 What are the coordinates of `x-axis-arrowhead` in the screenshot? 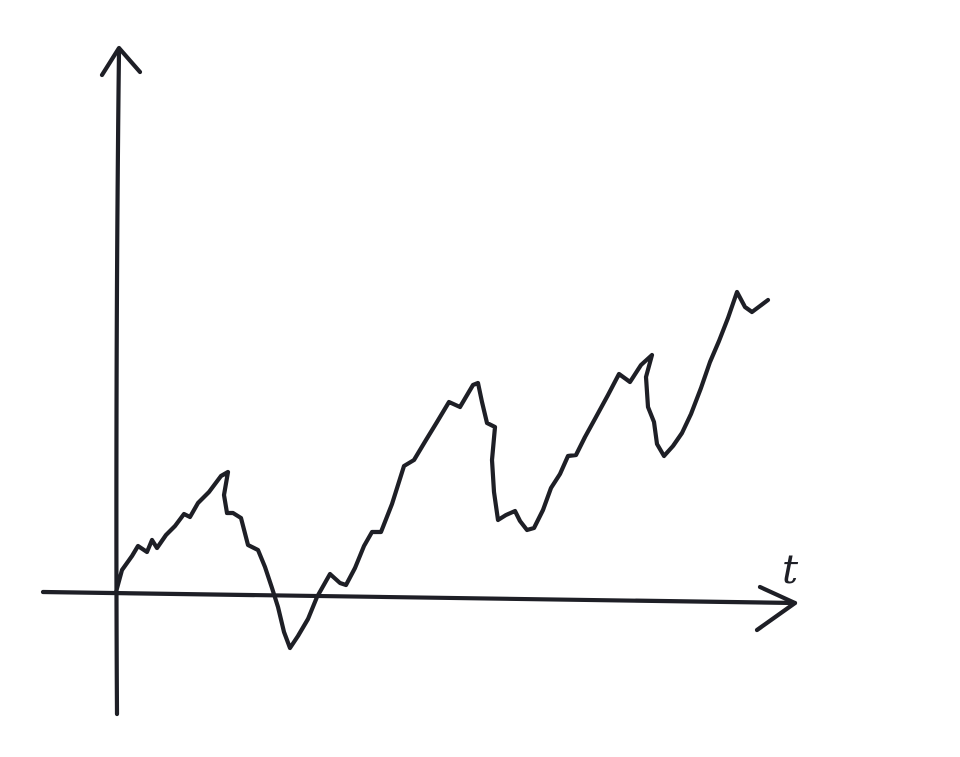 It's located at (776, 608).